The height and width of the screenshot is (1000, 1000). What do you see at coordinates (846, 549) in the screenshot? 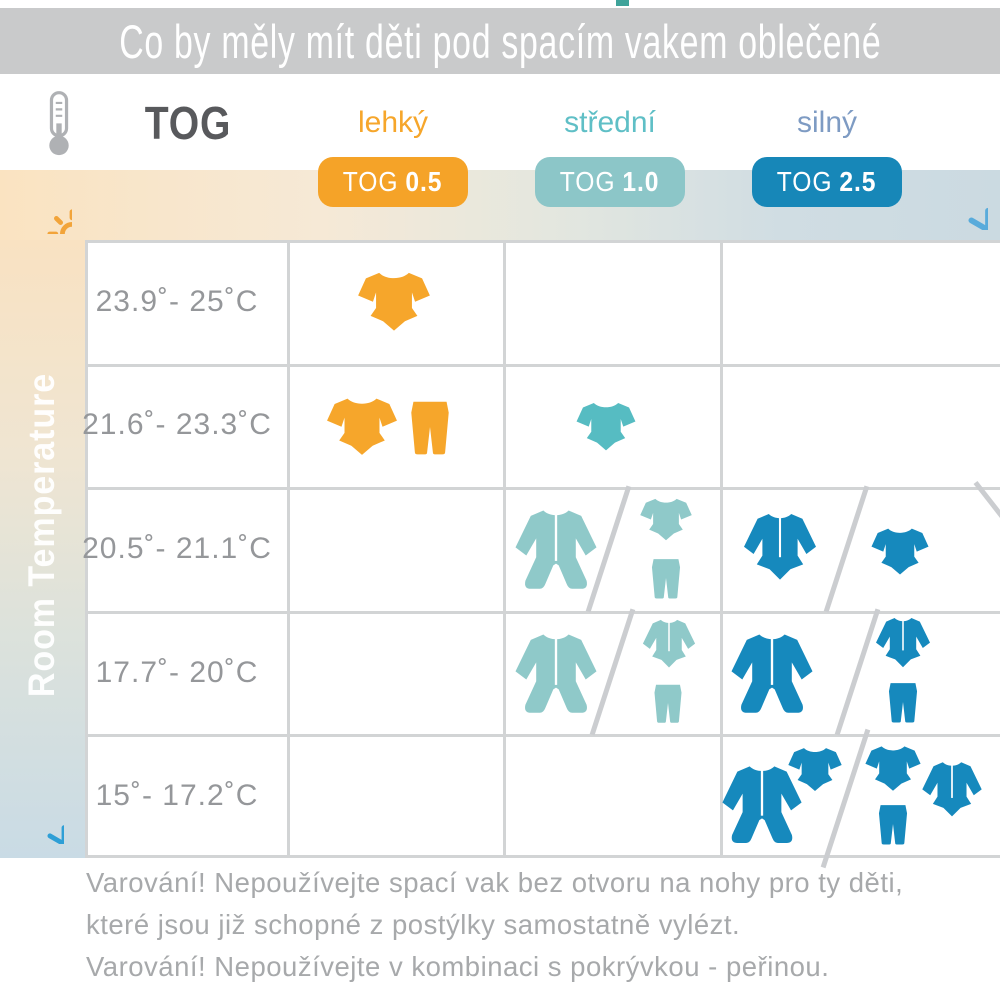
I see `option-separator-slash` at bounding box center [846, 549].